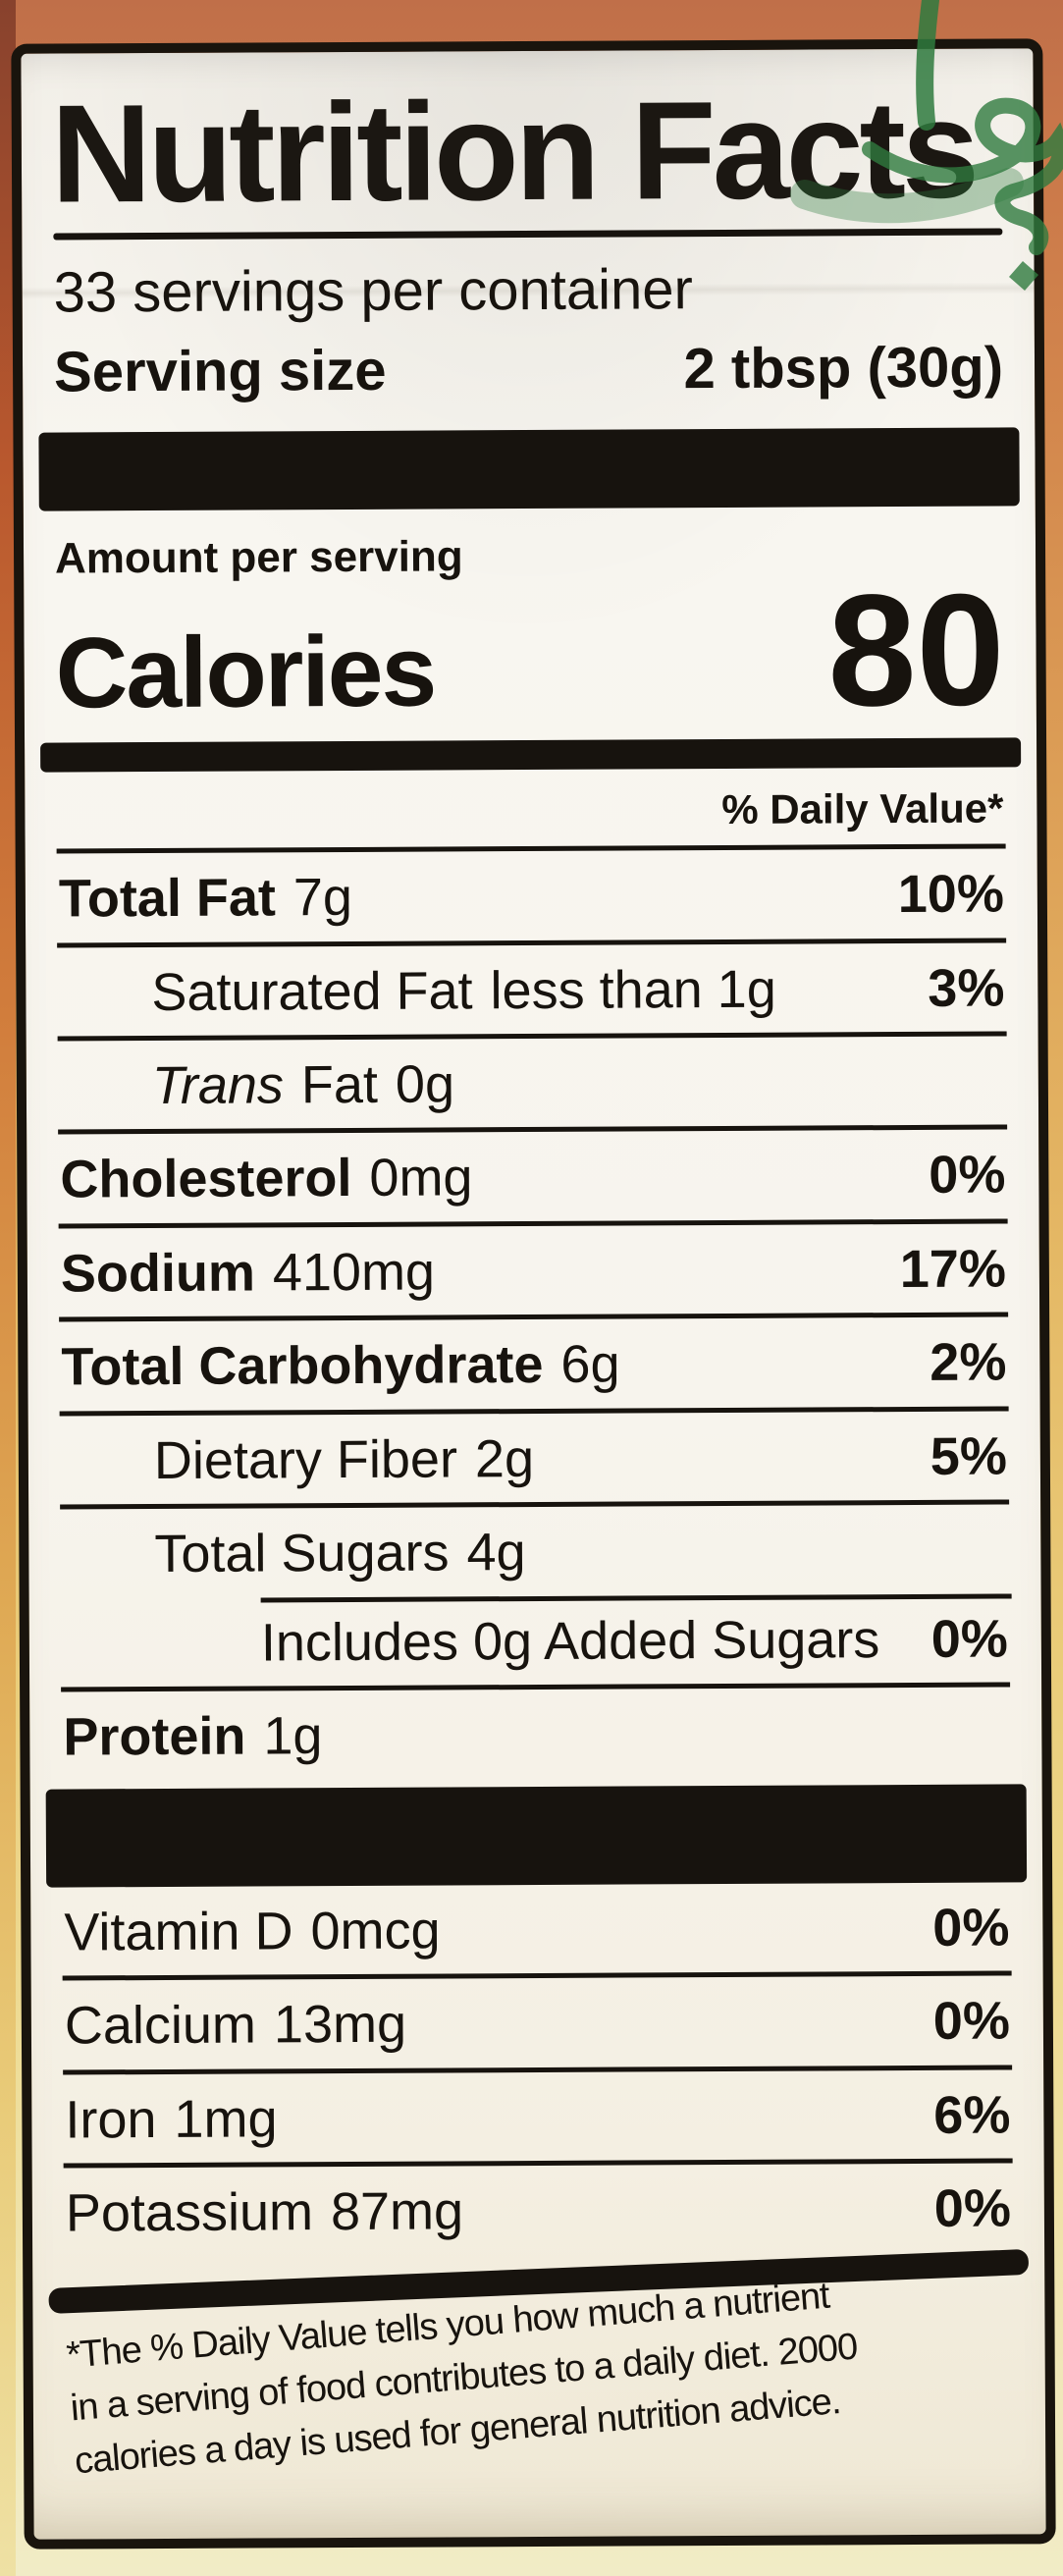  Describe the element at coordinates (354, 1272) in the screenshot. I see `nutrient-amount: 410mg` at that location.